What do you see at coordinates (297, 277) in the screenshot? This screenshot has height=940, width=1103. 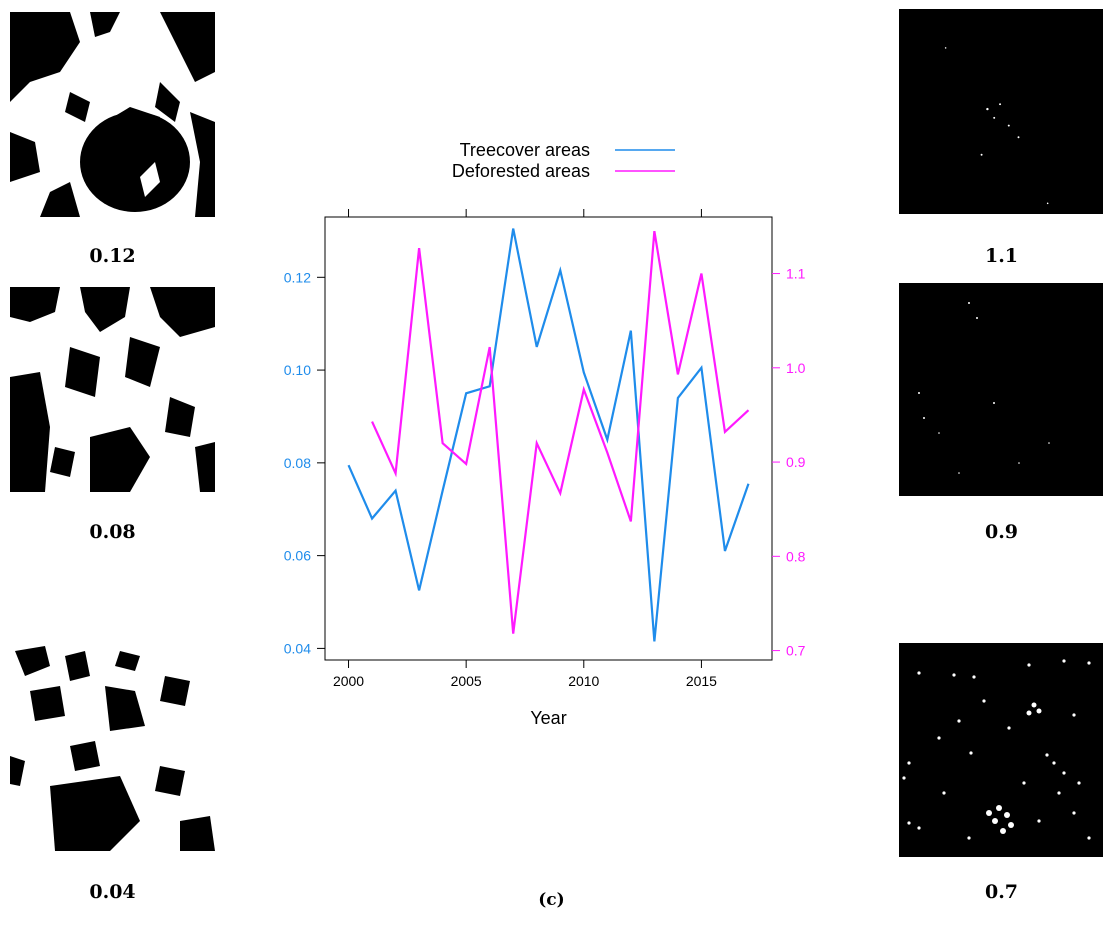 I see `y-left-tick-label: 0.12` at bounding box center [297, 277].